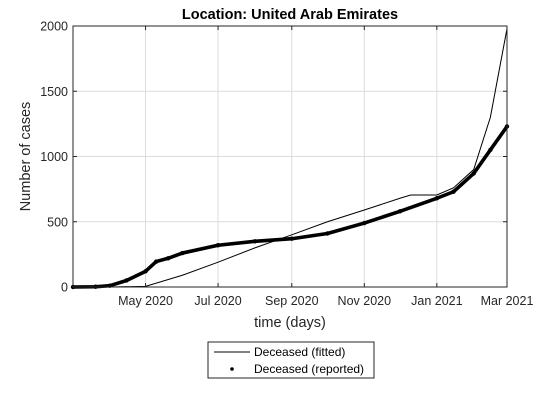 This screenshot has height=420, width=560. I want to click on legend-reported-label: Deceased (reported), so click(309, 369).